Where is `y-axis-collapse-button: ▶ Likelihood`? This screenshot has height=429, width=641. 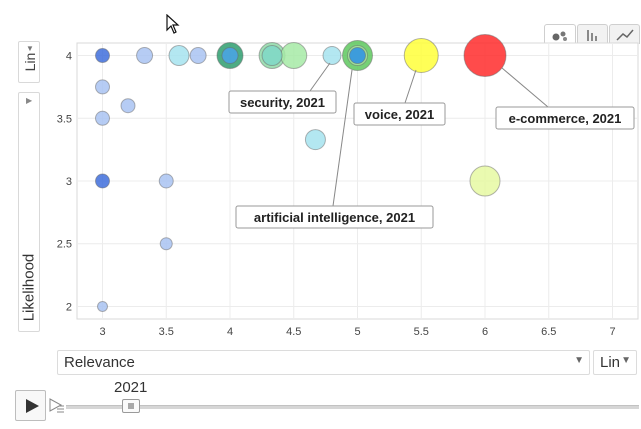
y-axis-collapse-button: ▶ Likelihood is located at coordinates (29, 212).